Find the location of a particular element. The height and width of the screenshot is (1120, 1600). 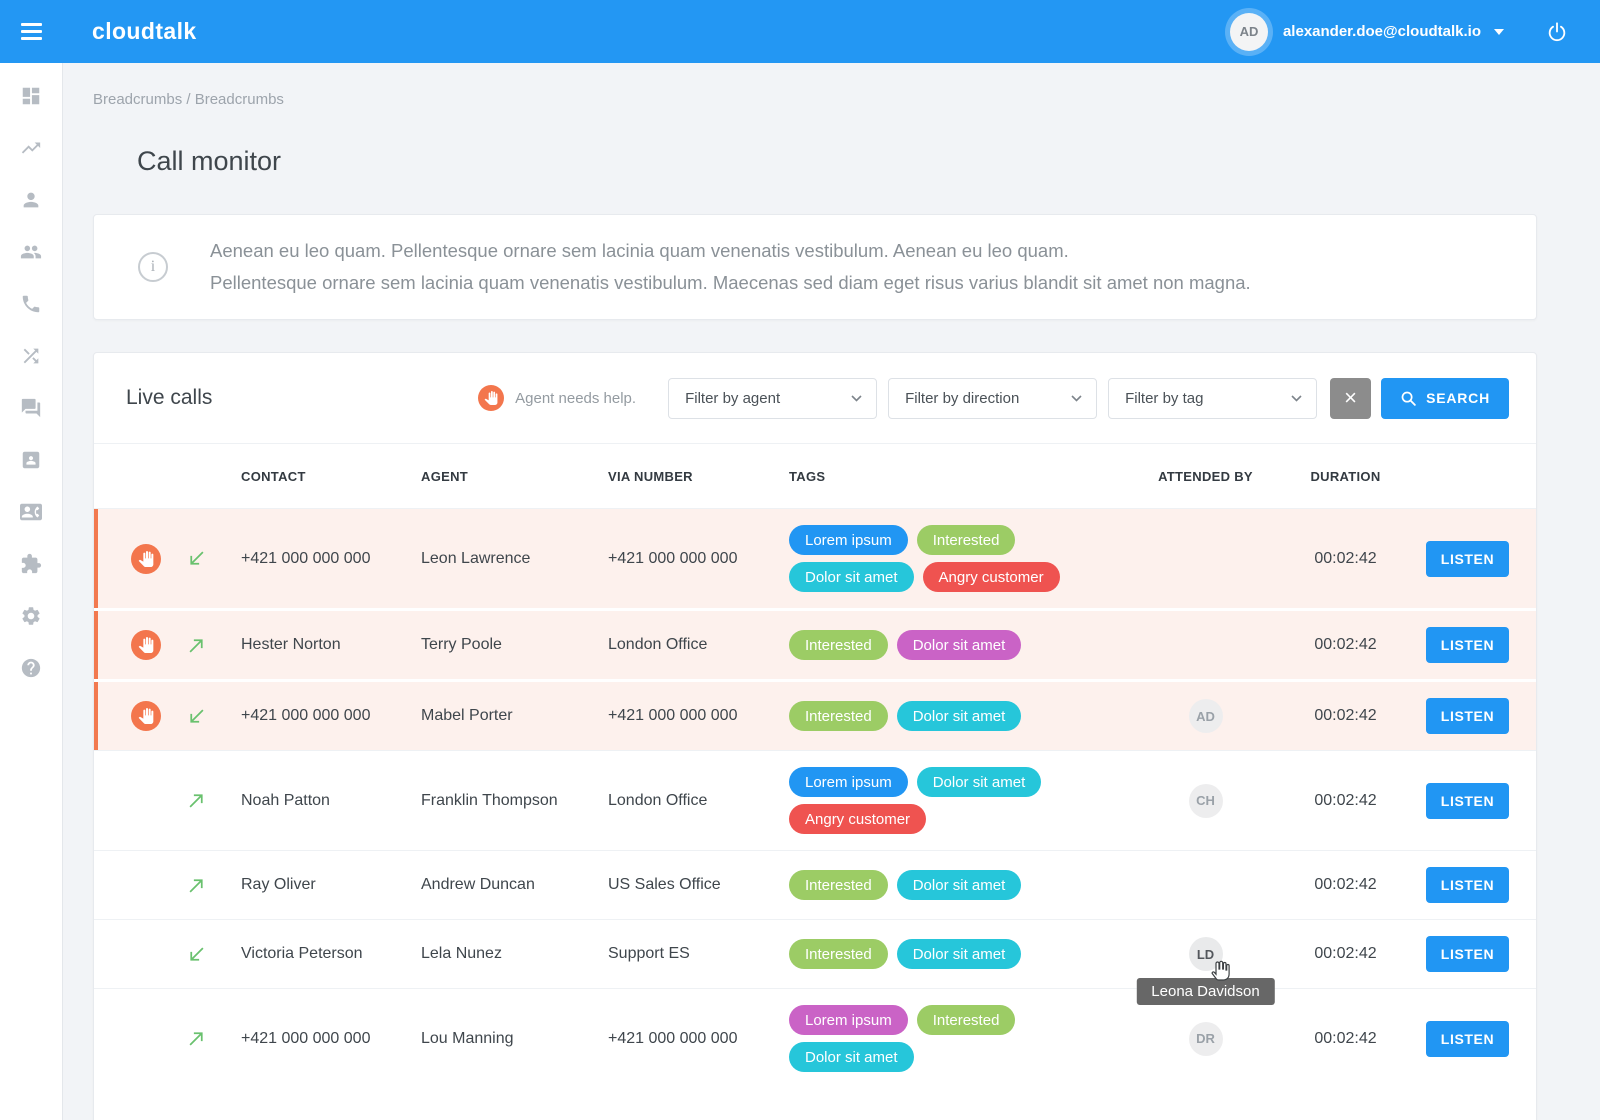

shuffle-icon is located at coordinates (31, 356).